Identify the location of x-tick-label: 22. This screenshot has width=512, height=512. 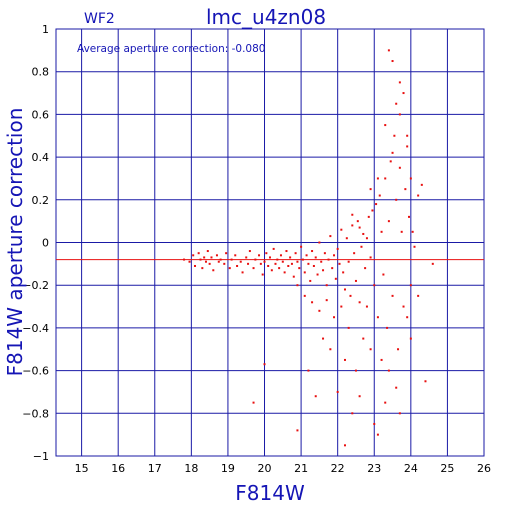
(338, 468).